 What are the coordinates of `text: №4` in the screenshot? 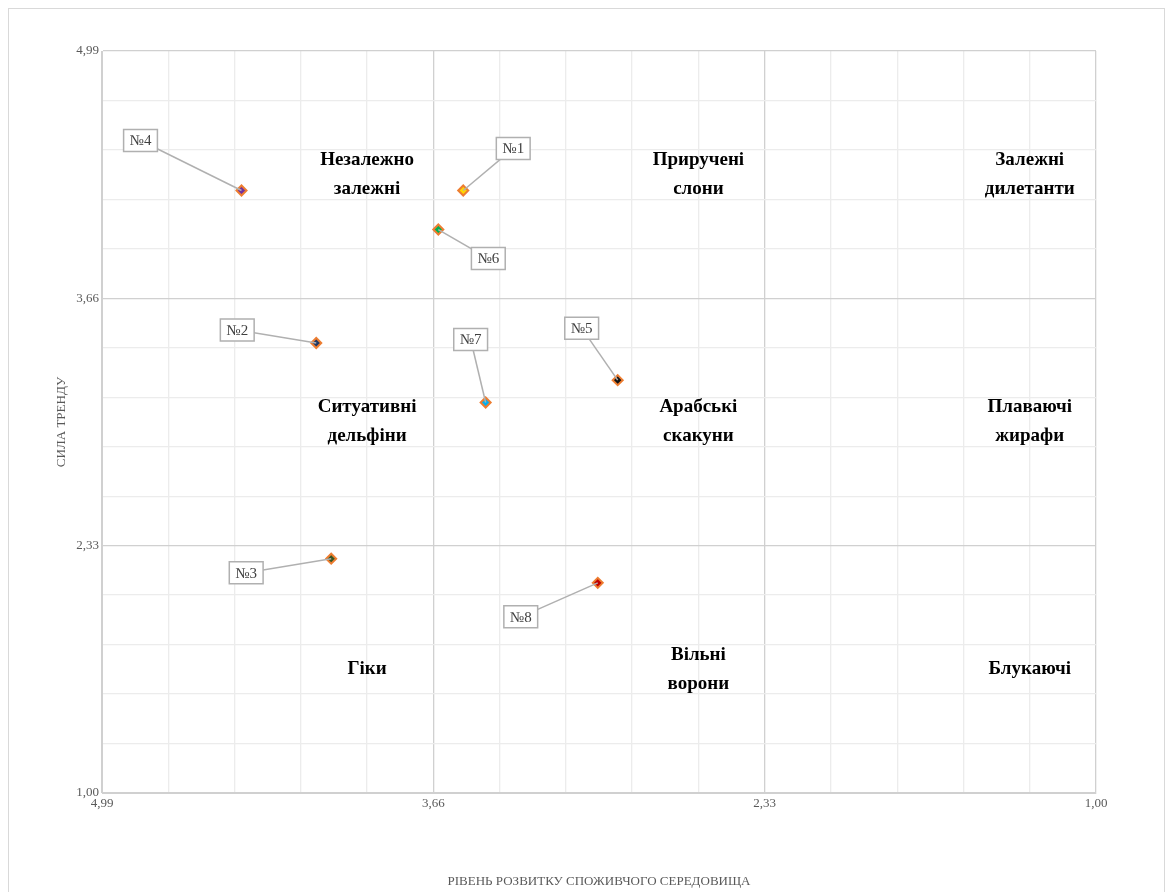 It's located at (140, 140).